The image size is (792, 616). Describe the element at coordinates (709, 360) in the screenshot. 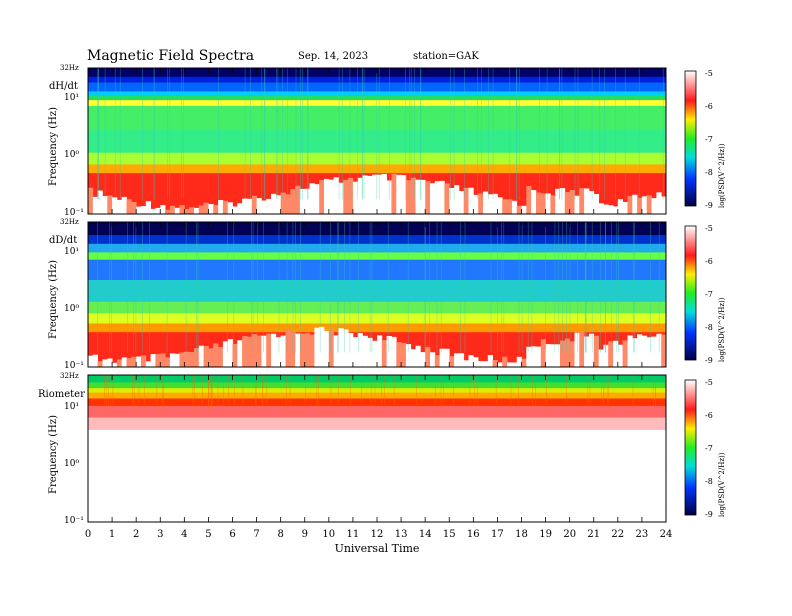

I see `colorbar-tick: -9` at that location.